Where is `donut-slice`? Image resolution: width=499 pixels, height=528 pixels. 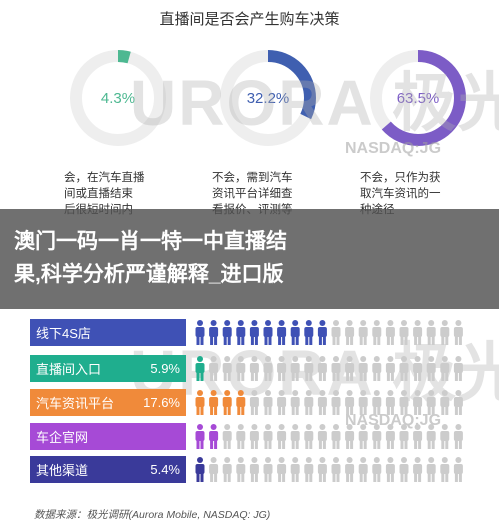
donut-slice is located at coordinates (268, 98).